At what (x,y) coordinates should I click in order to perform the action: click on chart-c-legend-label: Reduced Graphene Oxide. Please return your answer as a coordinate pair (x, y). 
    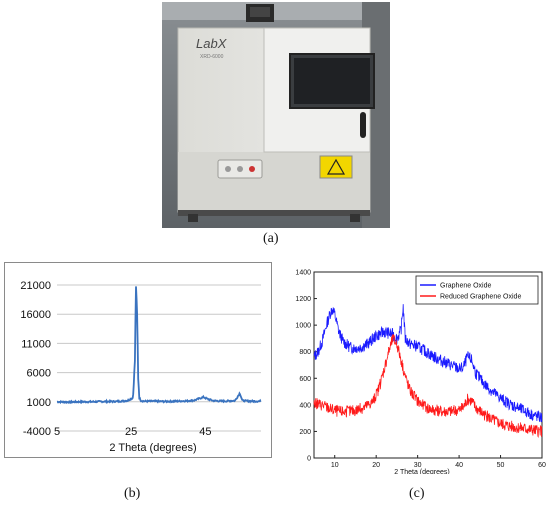
    Looking at the image, I should click on (480, 297).